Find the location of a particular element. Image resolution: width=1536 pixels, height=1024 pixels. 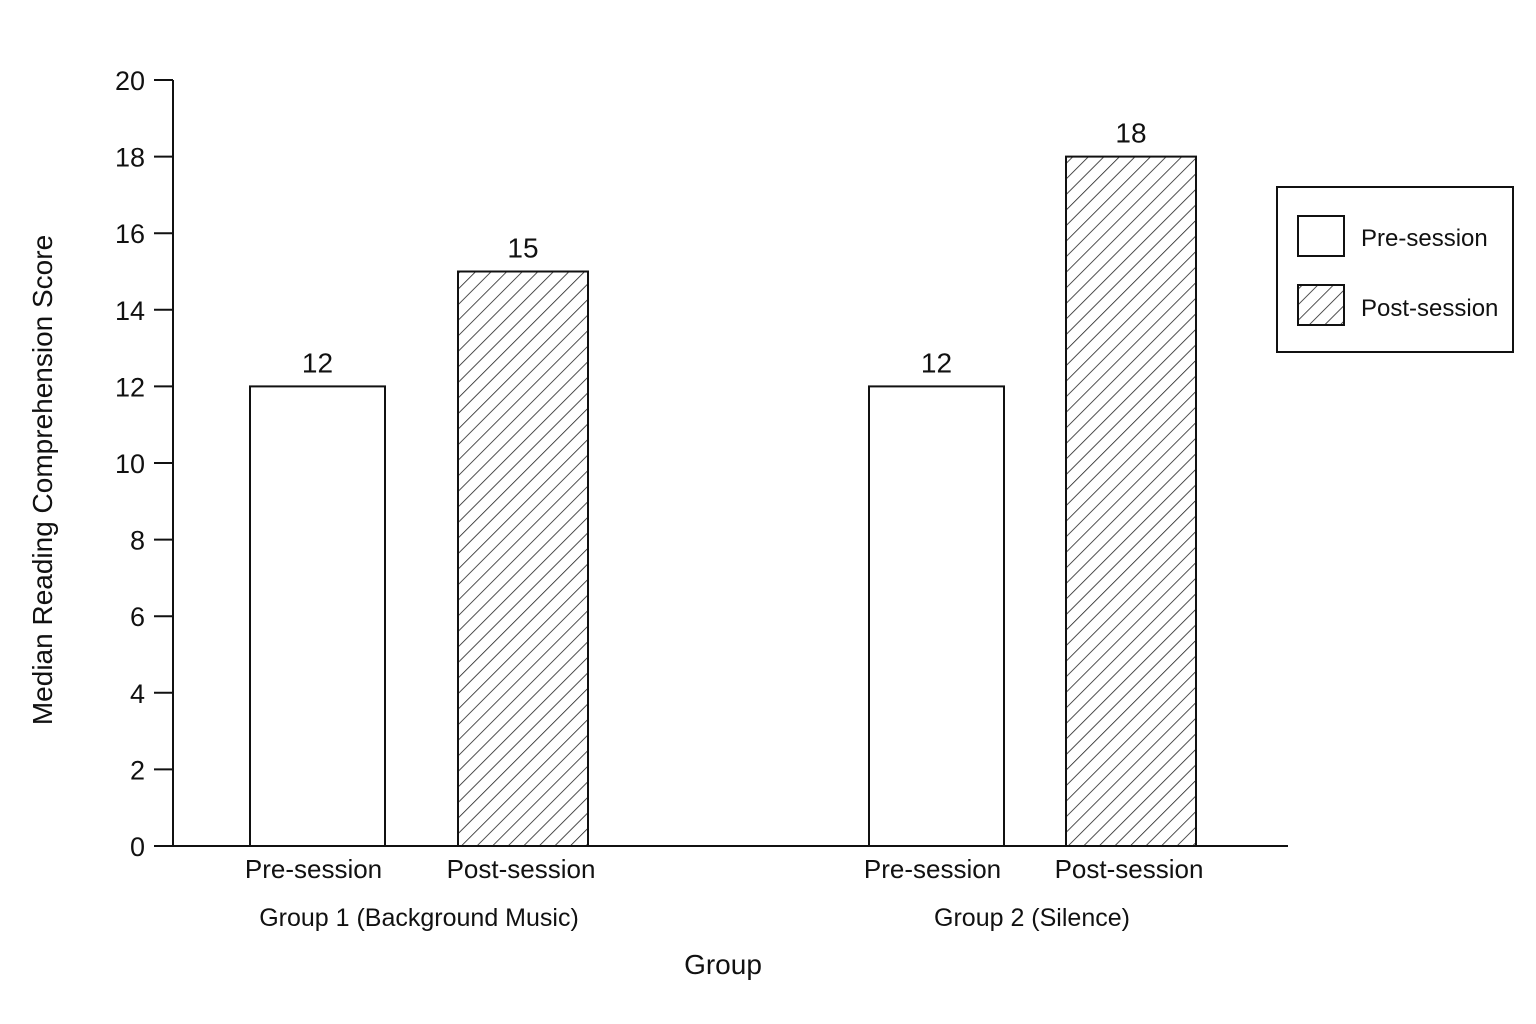

y-tick-label: 8 is located at coordinates (137, 541).